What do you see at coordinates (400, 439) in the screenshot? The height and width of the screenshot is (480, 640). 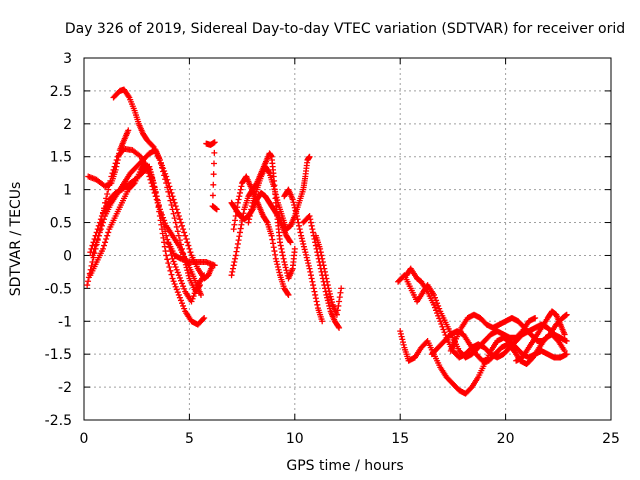 I see `x-tick-label: 15` at bounding box center [400, 439].